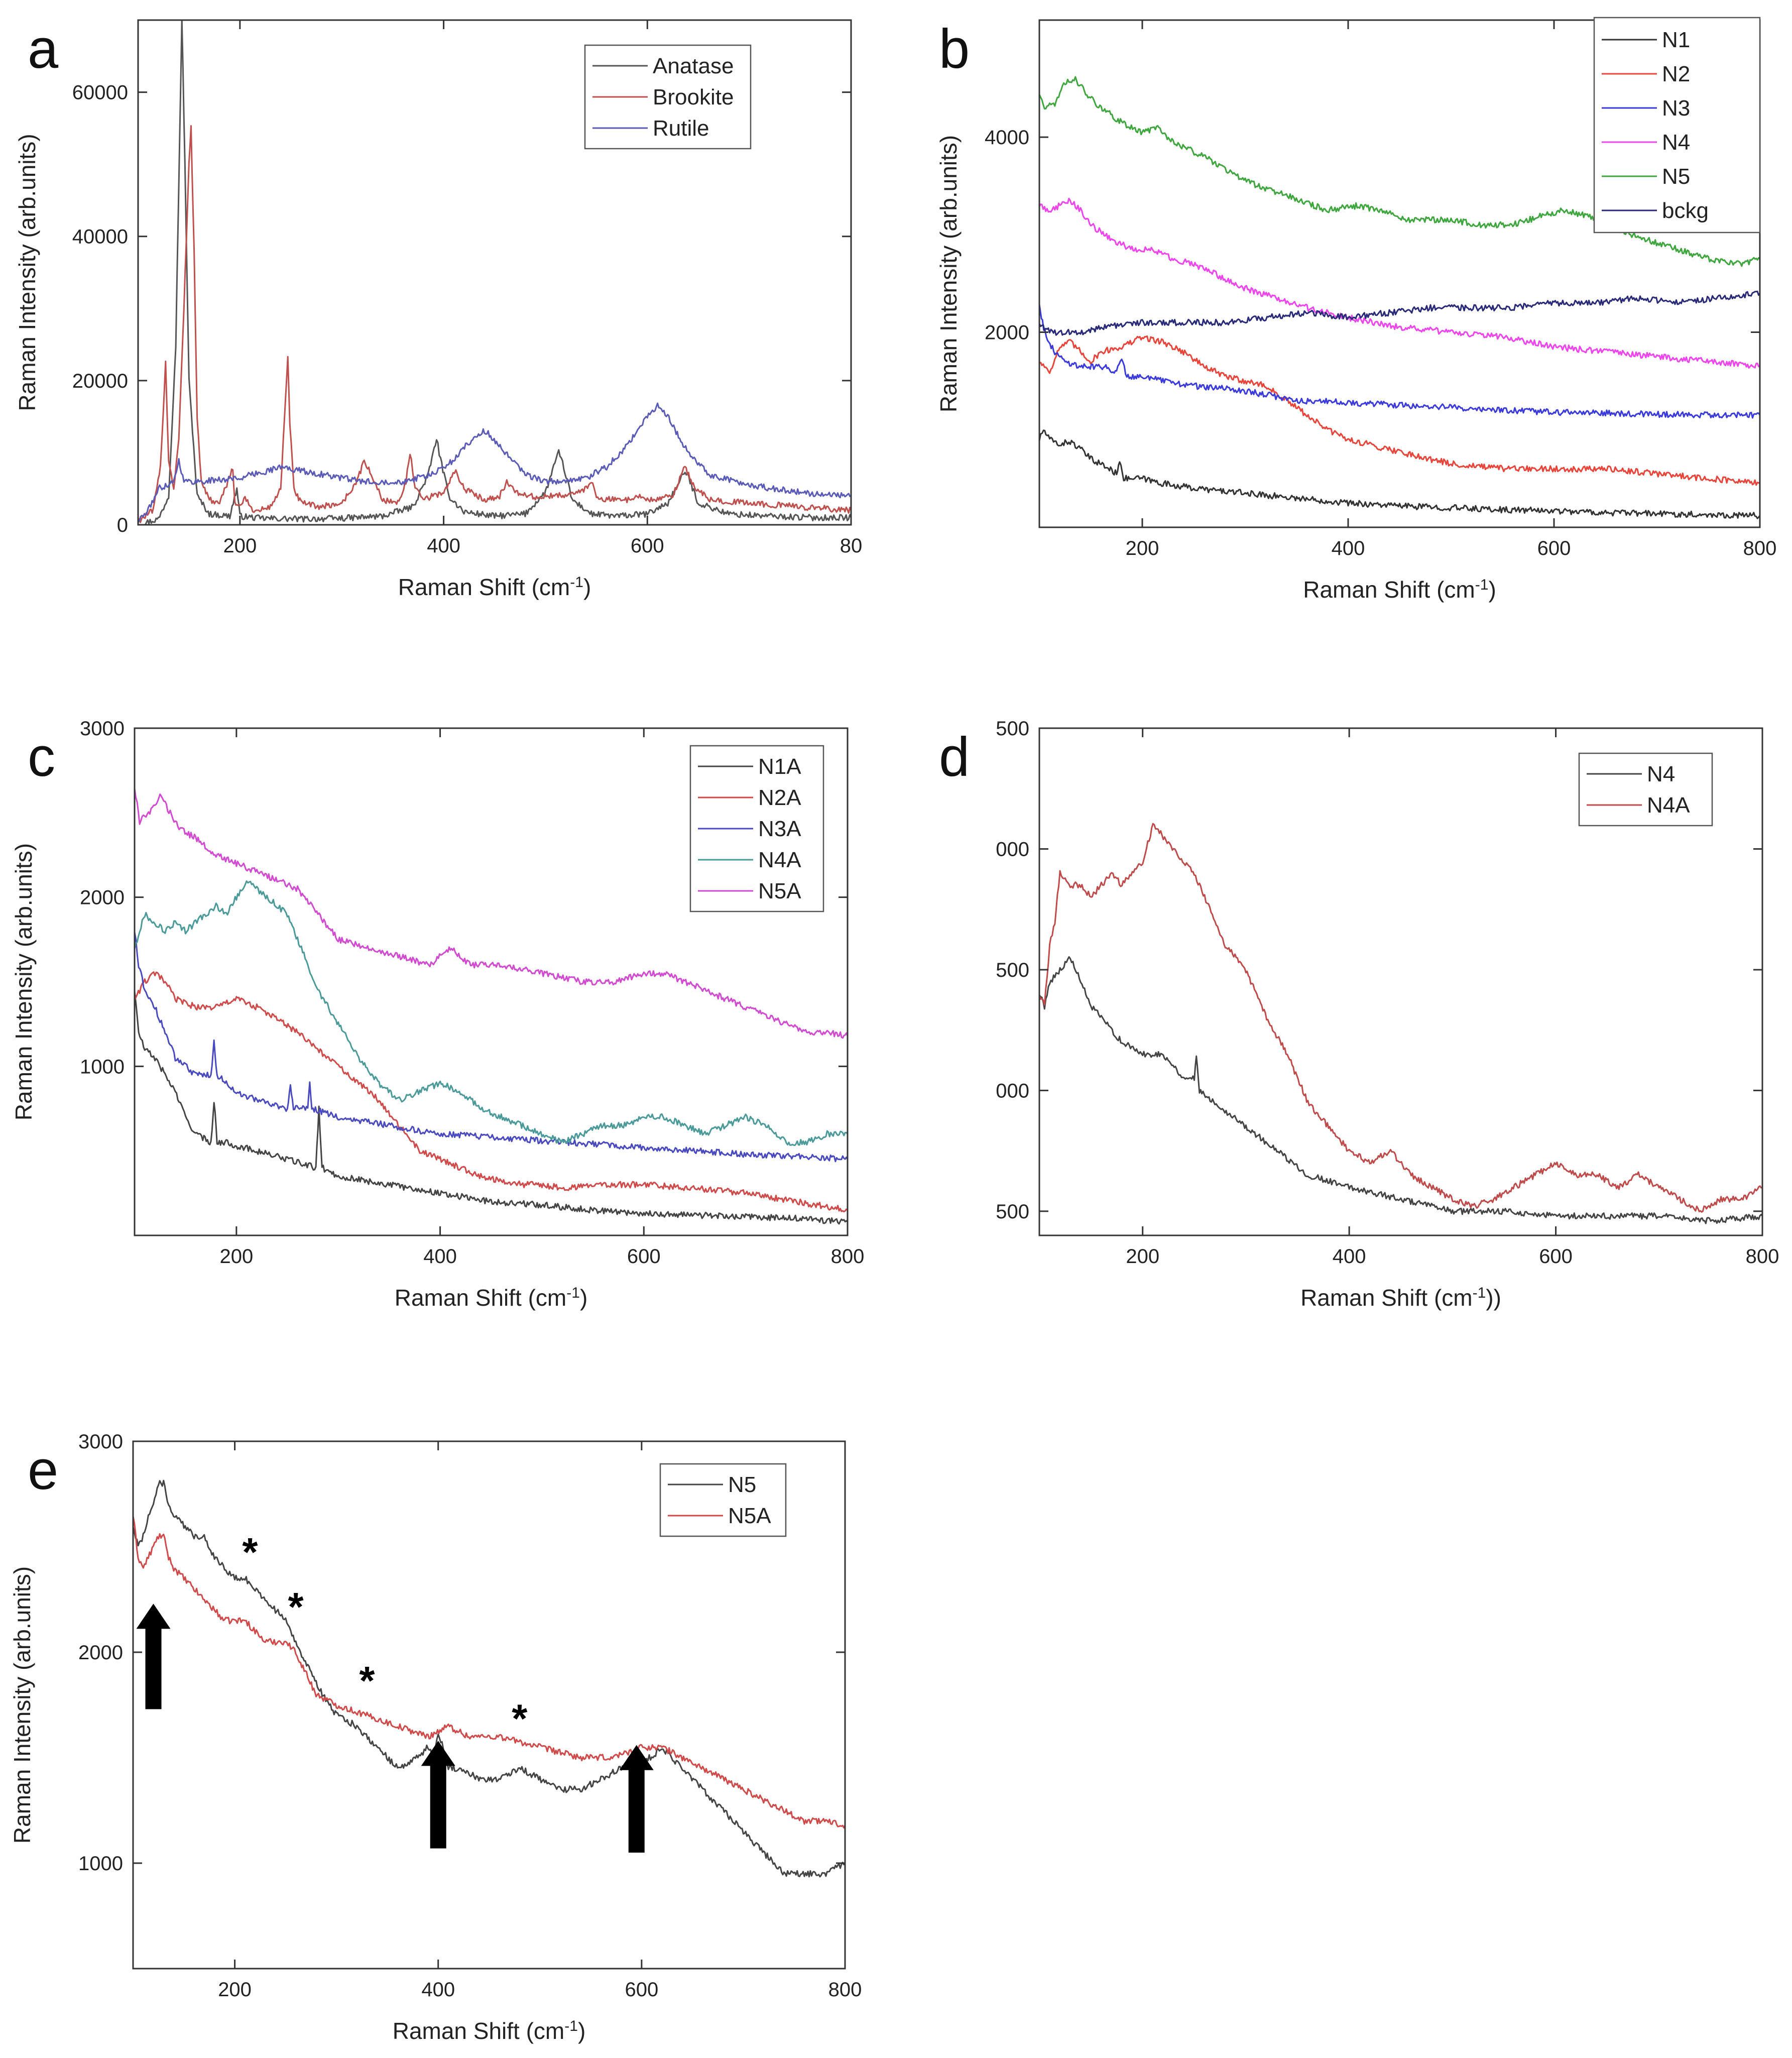 The image size is (1792, 2058). What do you see at coordinates (438, 1990) in the screenshot?
I see `x-tick-label-e: 400` at bounding box center [438, 1990].